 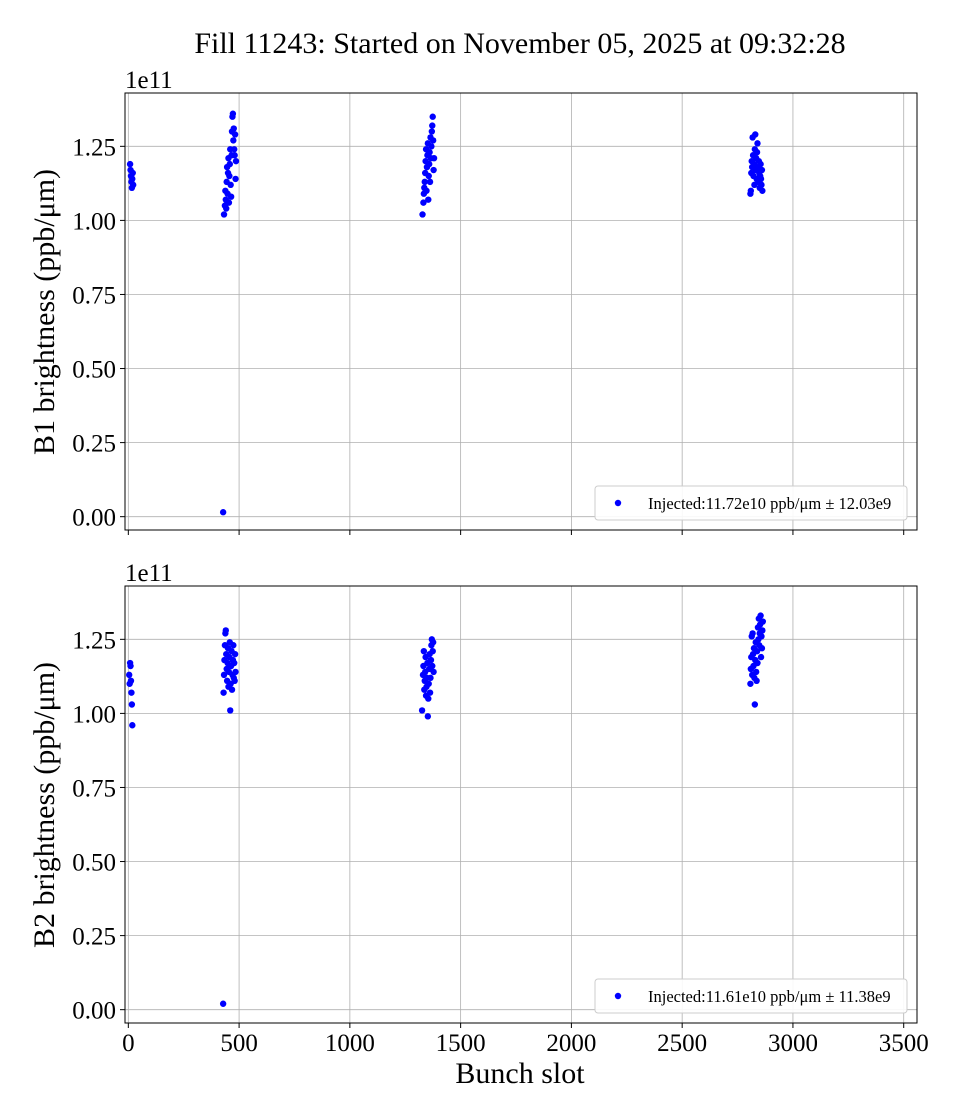 I want to click on x-tick-label: 1500, so click(x=461, y=1043).